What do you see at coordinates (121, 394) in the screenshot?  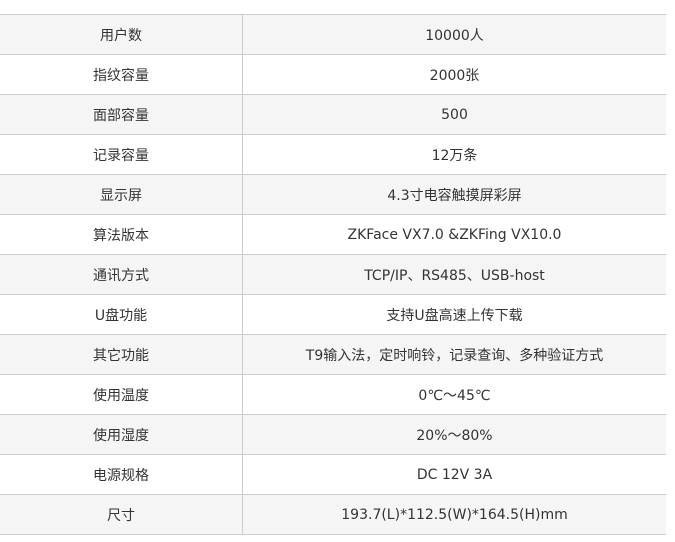 I see `spec-label: 使用温度` at bounding box center [121, 394].